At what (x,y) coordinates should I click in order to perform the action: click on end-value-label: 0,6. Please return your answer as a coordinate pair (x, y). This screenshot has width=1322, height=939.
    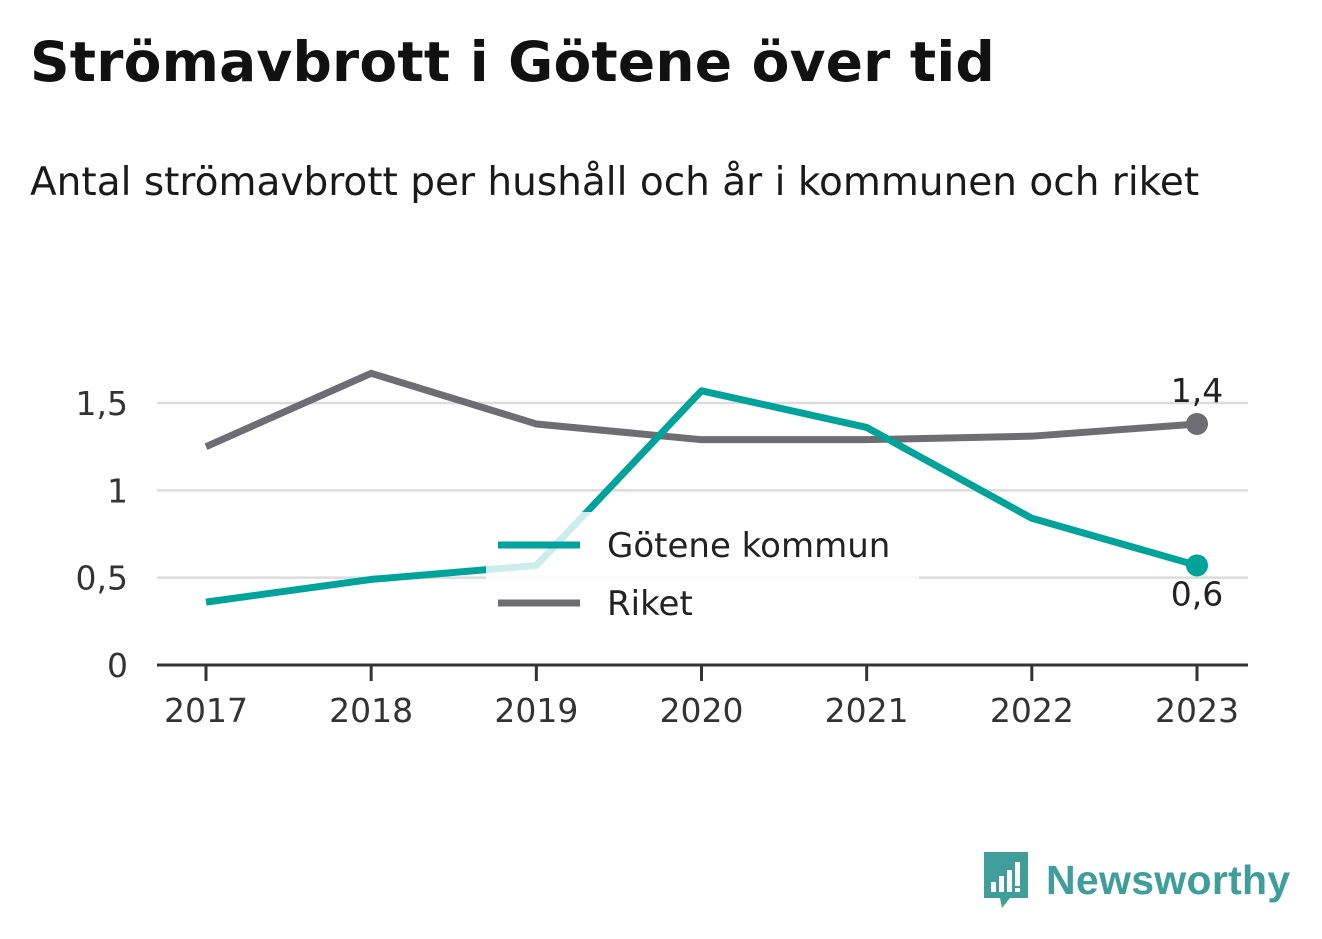
    Looking at the image, I should click on (1197, 593).